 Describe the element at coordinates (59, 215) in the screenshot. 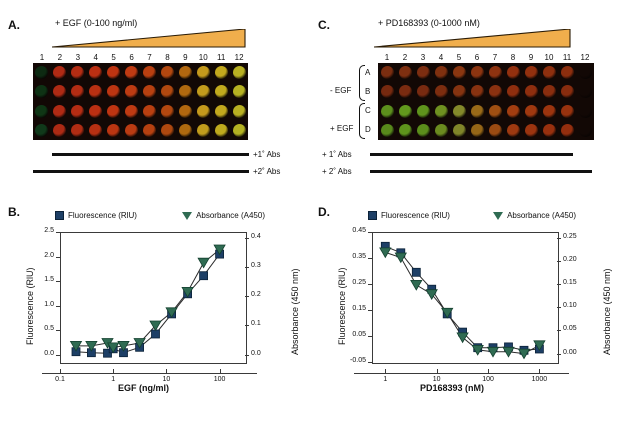

I see `square-marker-icon` at that location.